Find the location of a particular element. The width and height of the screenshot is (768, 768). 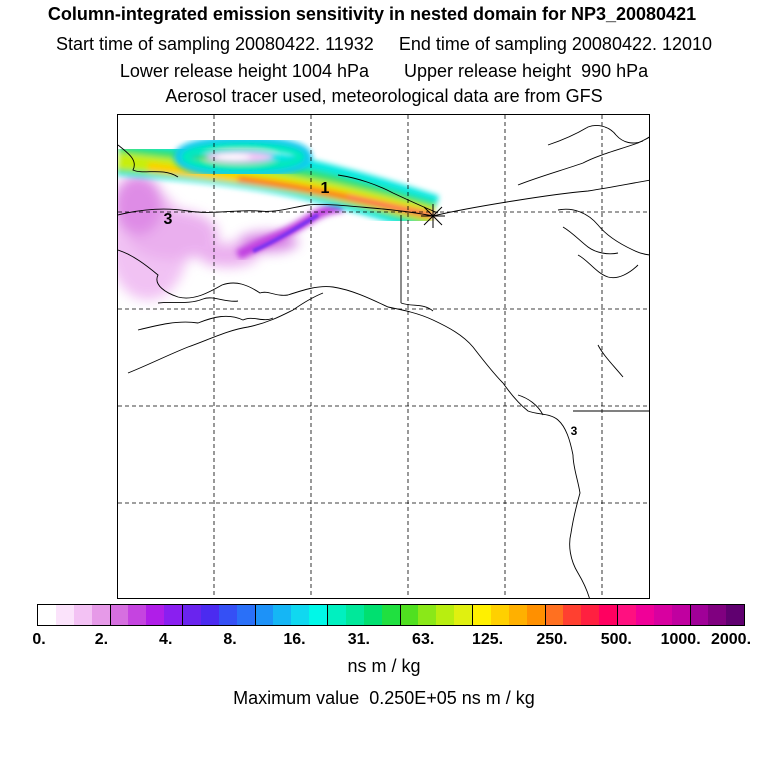

color-scale-tick-label: 16. is located at coordinates (294, 639).